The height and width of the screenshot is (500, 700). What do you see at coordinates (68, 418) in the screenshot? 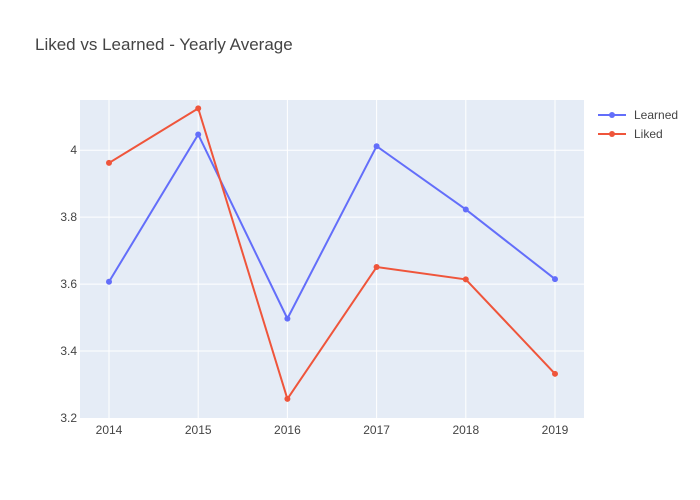
I see `y-tick-label: 3.2` at bounding box center [68, 418].